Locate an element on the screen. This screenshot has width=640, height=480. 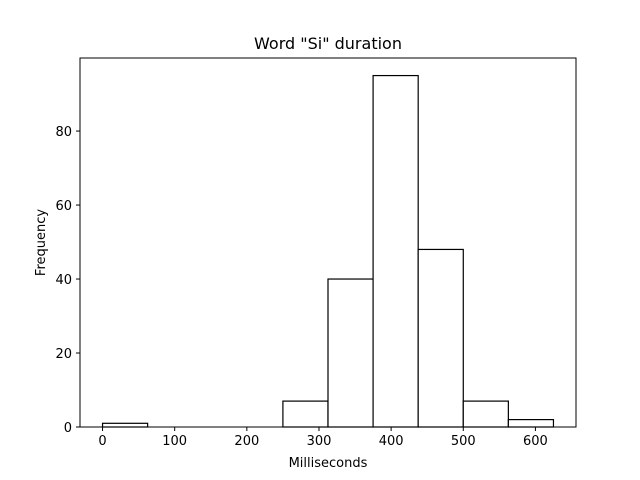
x-tick-label-100: 100 is located at coordinates (174, 441).